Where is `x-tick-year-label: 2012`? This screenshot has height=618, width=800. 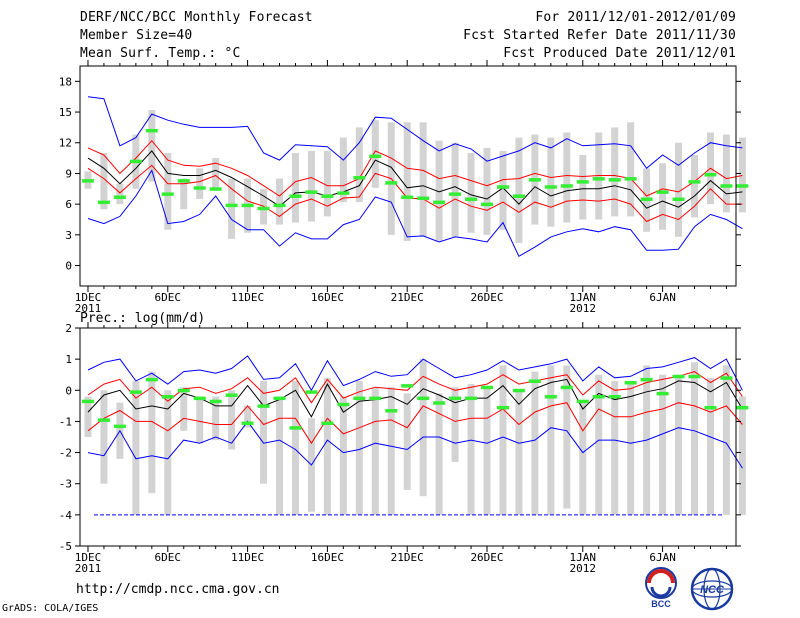 x-tick-year-label: 2012 is located at coordinates (583, 568).